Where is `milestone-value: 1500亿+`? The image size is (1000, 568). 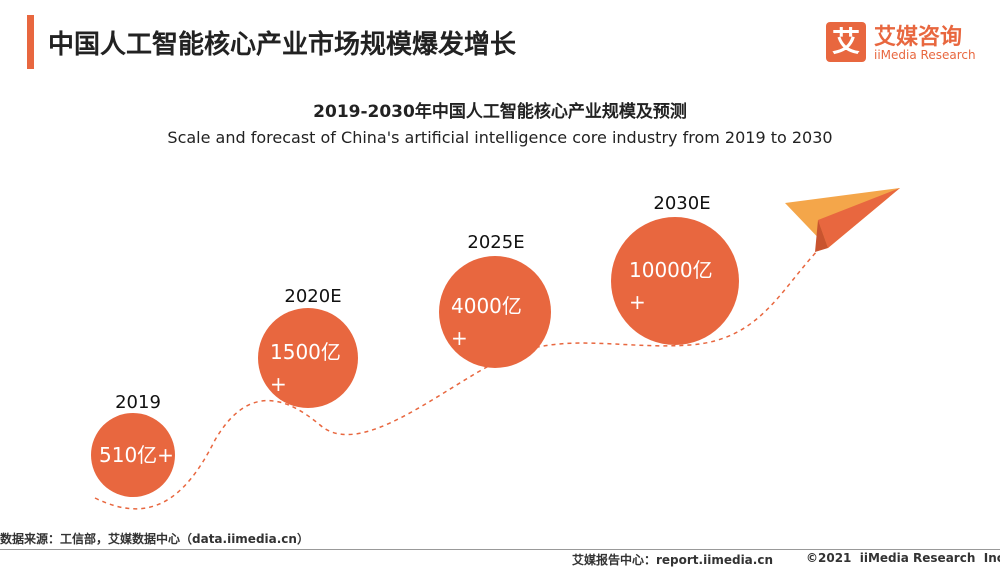
milestone-value: 1500亿+ is located at coordinates (305, 368).